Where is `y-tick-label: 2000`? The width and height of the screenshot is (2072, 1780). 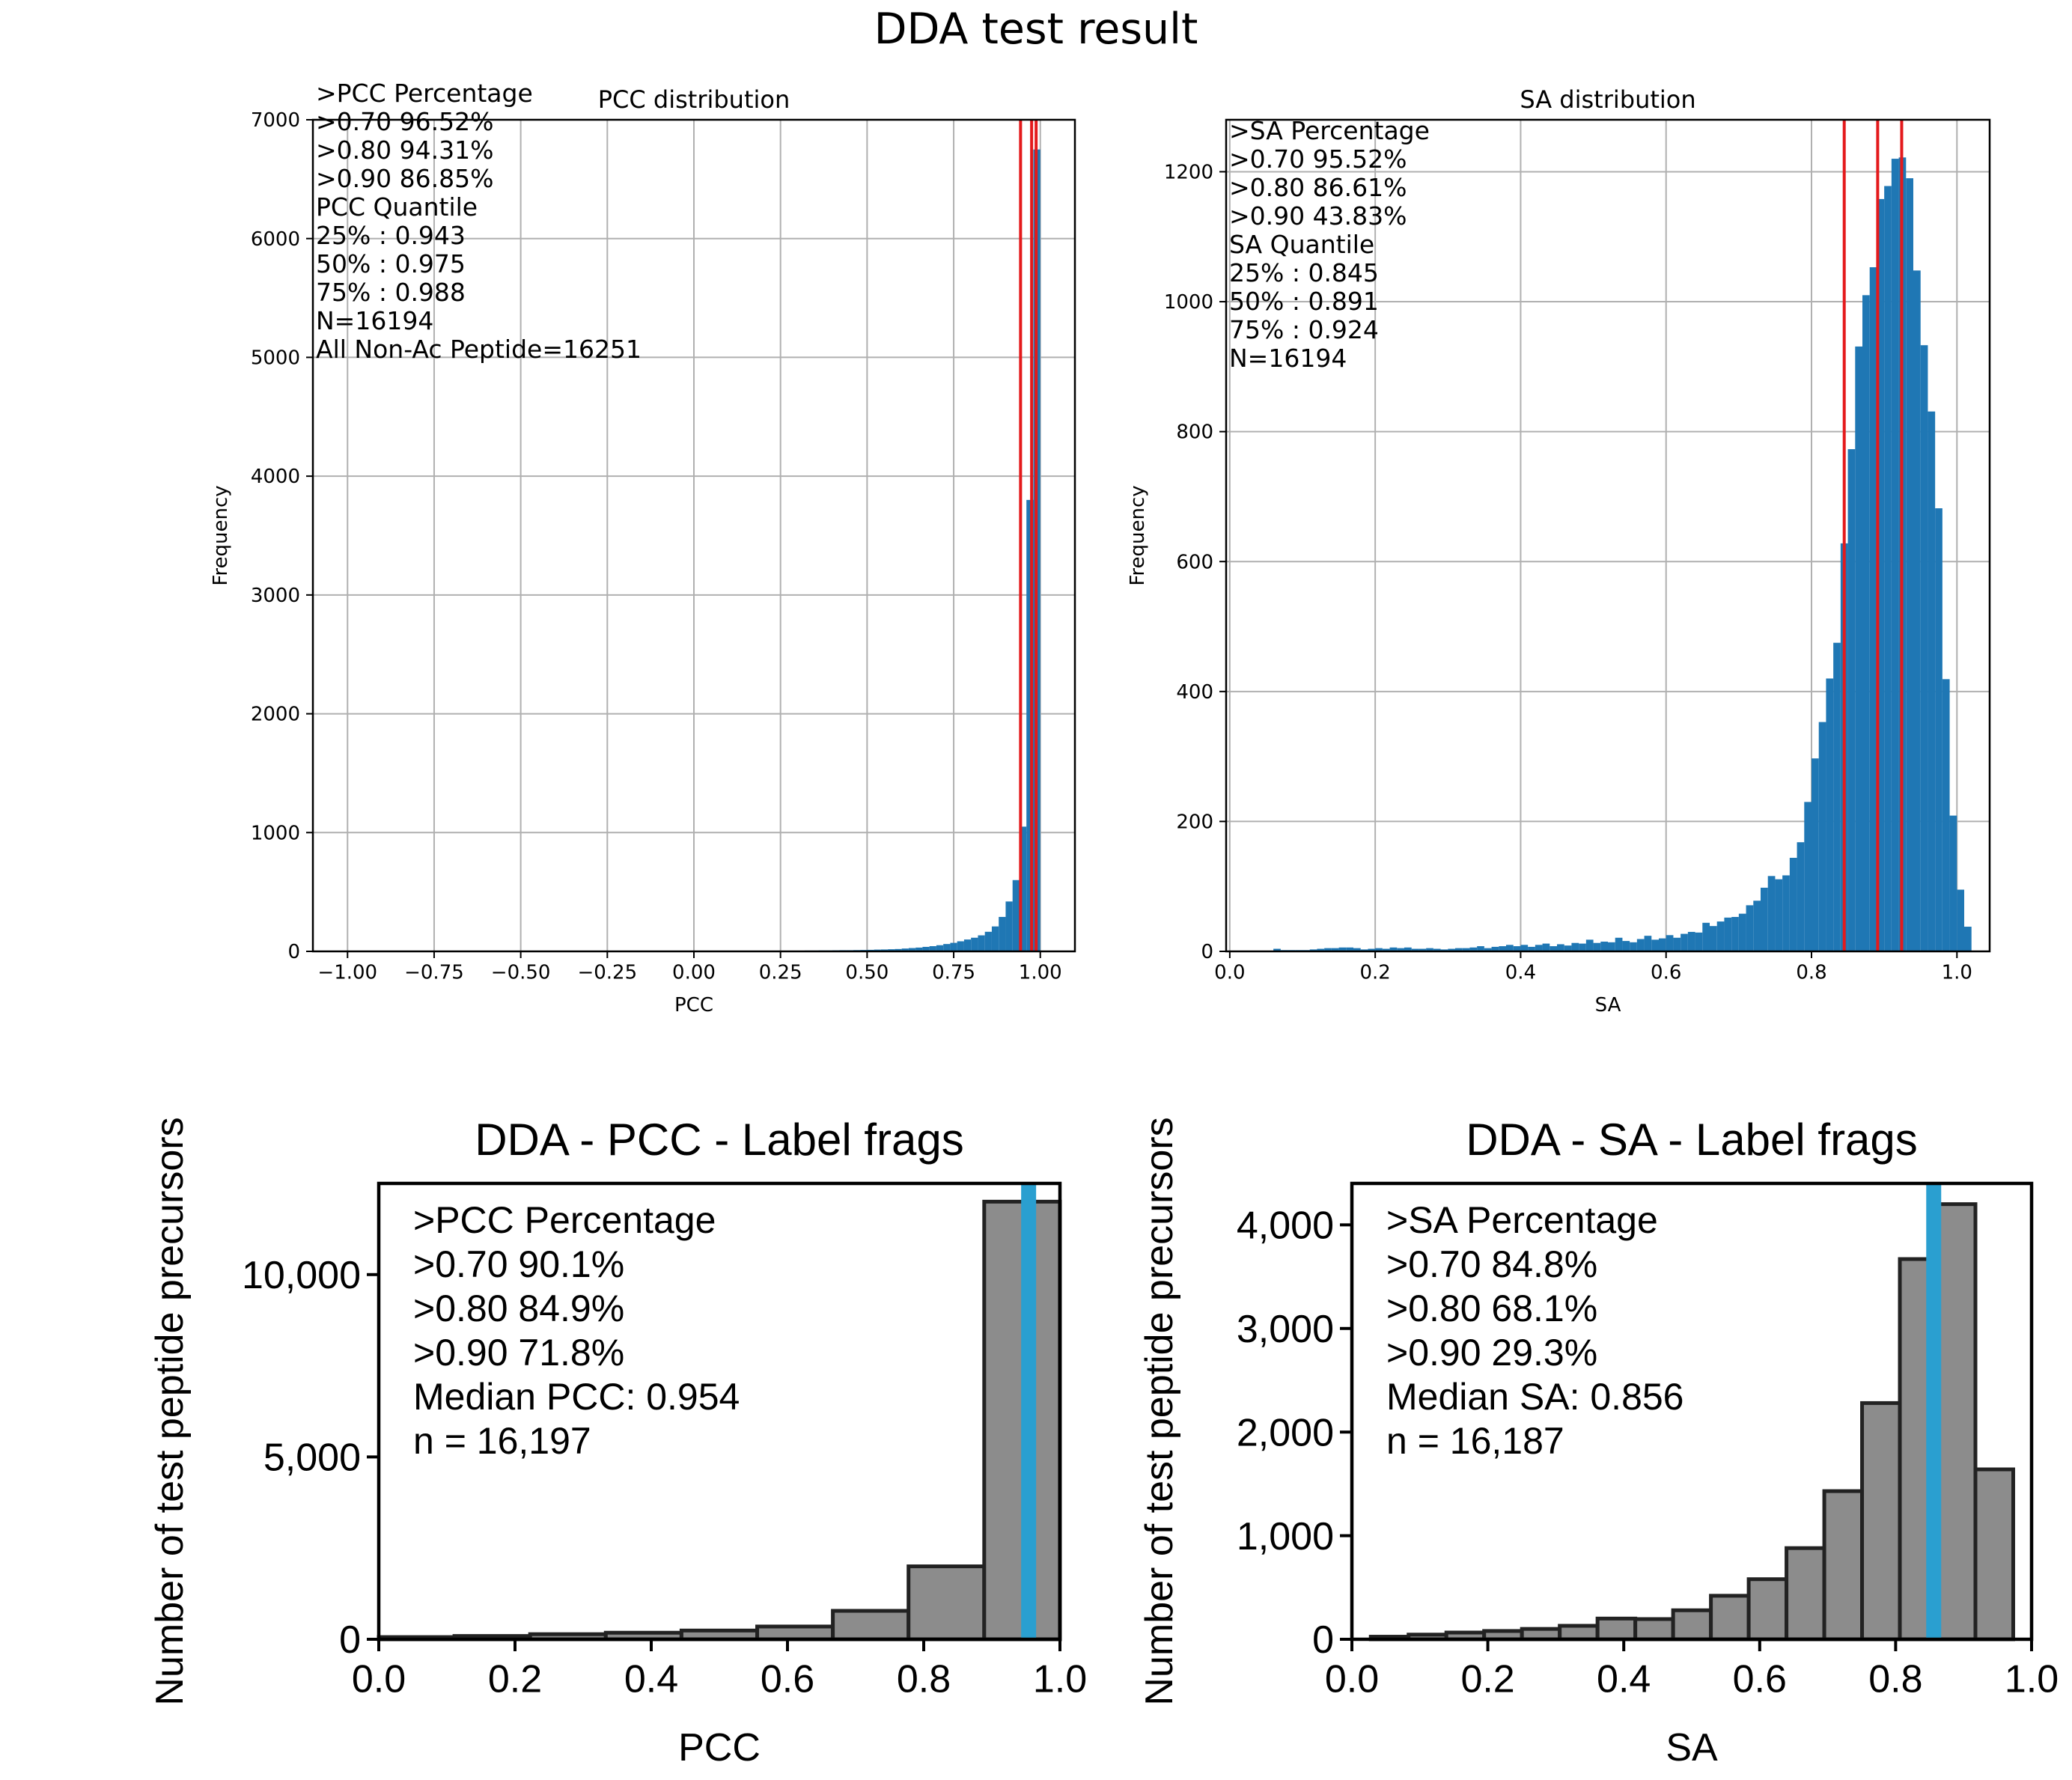
y-tick-label: 2000 is located at coordinates (275, 715).